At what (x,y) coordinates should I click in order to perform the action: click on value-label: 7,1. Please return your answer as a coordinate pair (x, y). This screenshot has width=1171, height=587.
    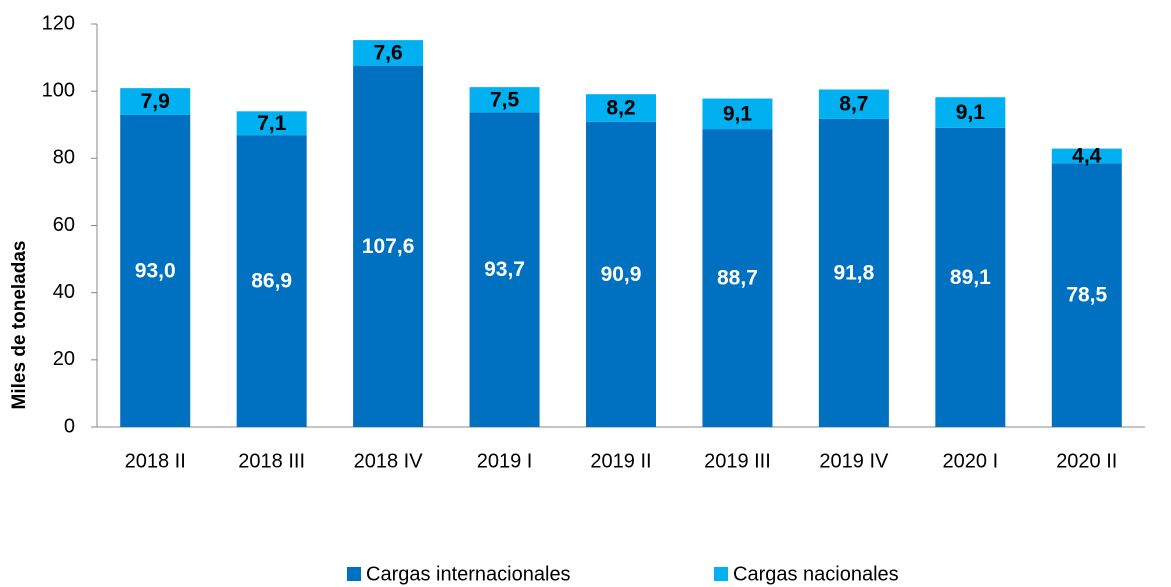
    Looking at the image, I should click on (272, 123).